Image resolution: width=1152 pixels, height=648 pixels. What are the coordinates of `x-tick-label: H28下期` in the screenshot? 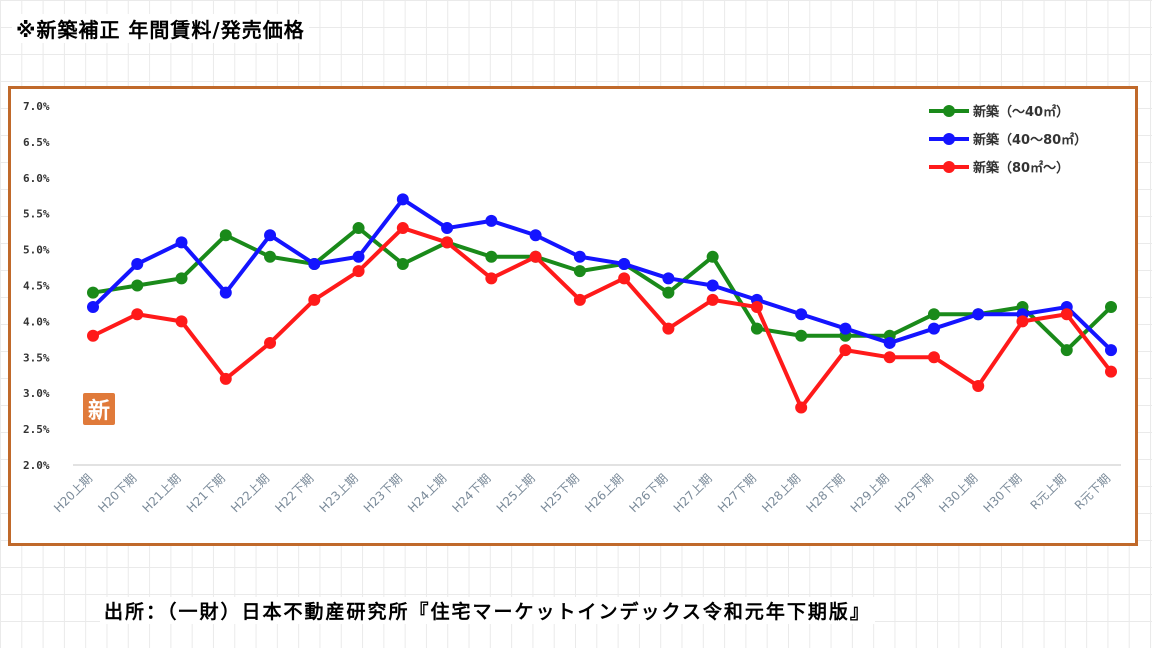 It's located at (826, 493).